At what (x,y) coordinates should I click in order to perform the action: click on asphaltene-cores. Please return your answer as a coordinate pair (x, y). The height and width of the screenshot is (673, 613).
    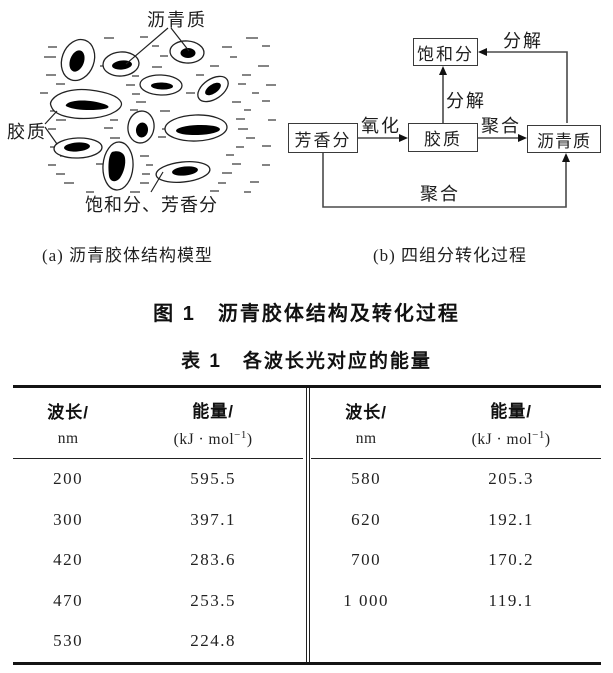
    Looking at the image, I should click on (142, 115).